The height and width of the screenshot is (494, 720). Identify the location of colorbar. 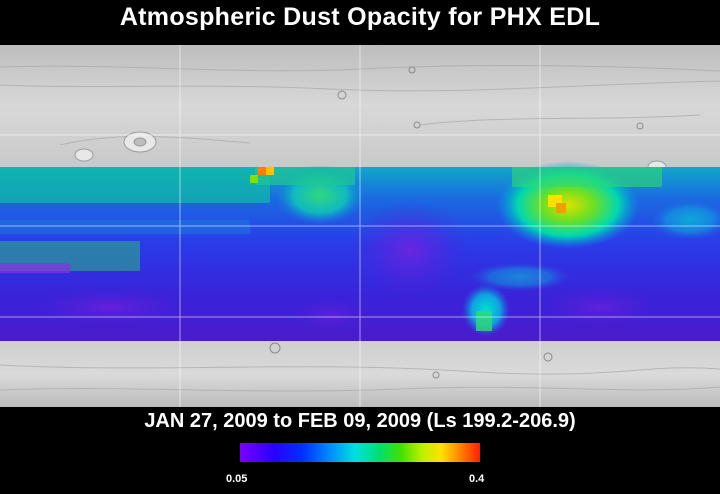
(360, 452).